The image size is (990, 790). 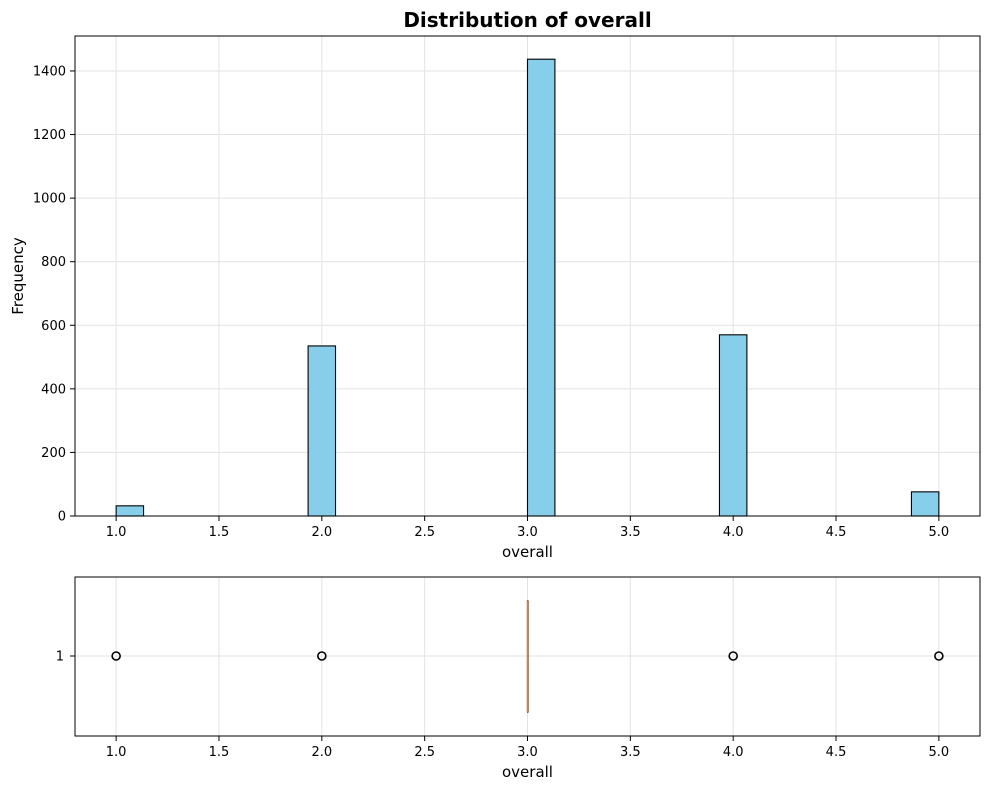 What do you see at coordinates (527, 532) in the screenshot?
I see `histogram-x-tick-label: 3.0` at bounding box center [527, 532].